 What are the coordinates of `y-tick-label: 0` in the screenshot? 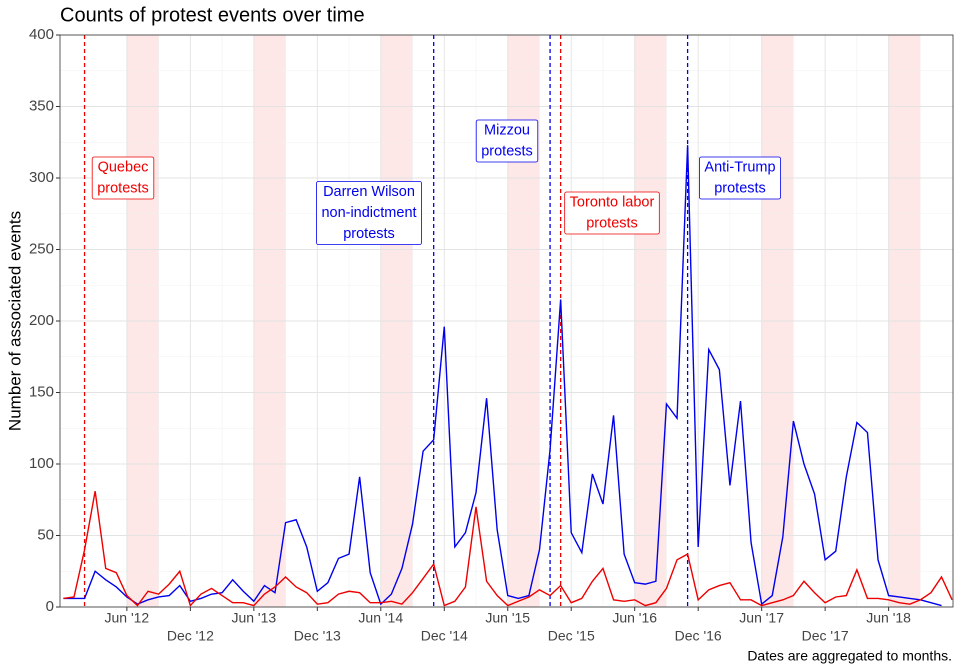 It's located at (50, 606).